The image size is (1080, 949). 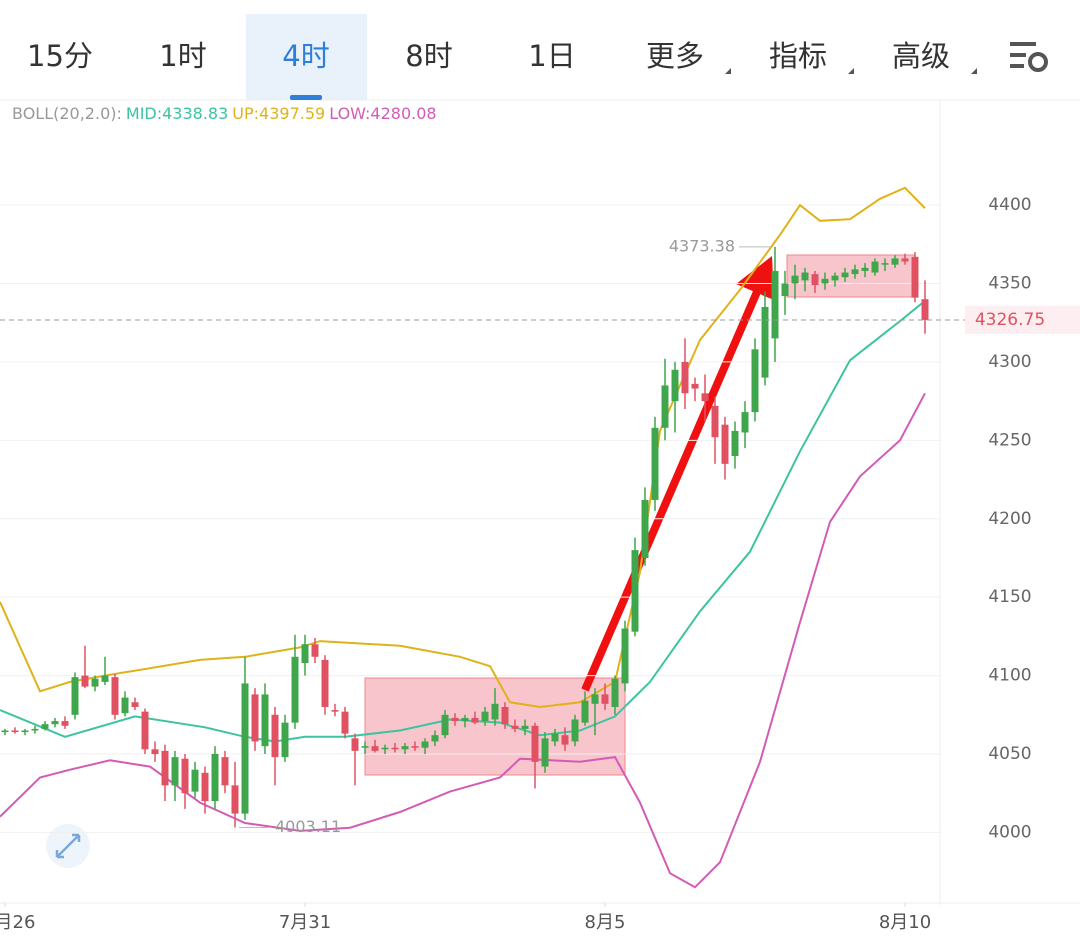 I want to click on last-price-tag, so click(x=1022, y=319).